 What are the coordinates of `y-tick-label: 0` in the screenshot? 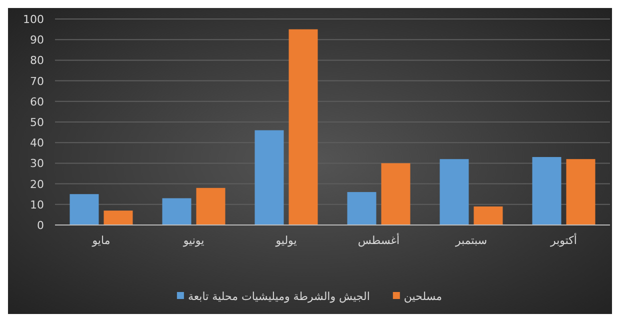 It's located at (40, 225).